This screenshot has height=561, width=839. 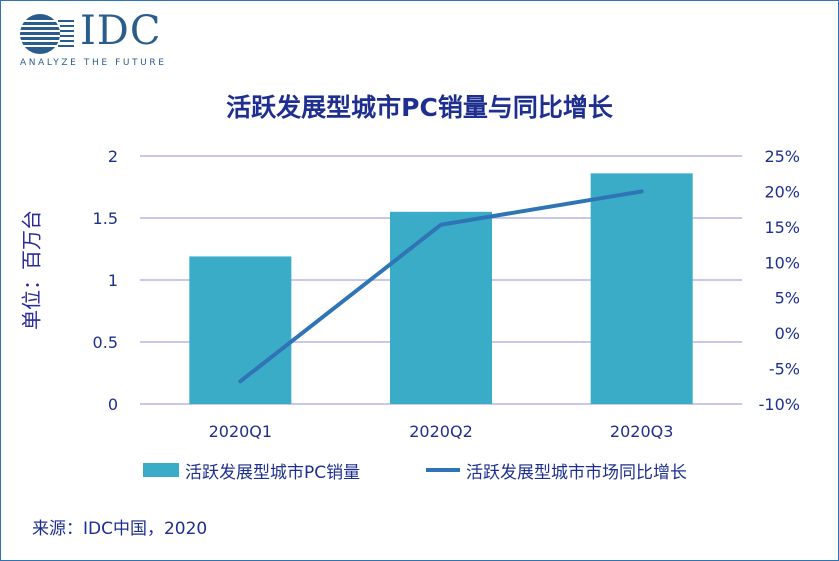 What do you see at coordinates (779, 404) in the screenshot?
I see `y2-tick-label: -10%` at bounding box center [779, 404].